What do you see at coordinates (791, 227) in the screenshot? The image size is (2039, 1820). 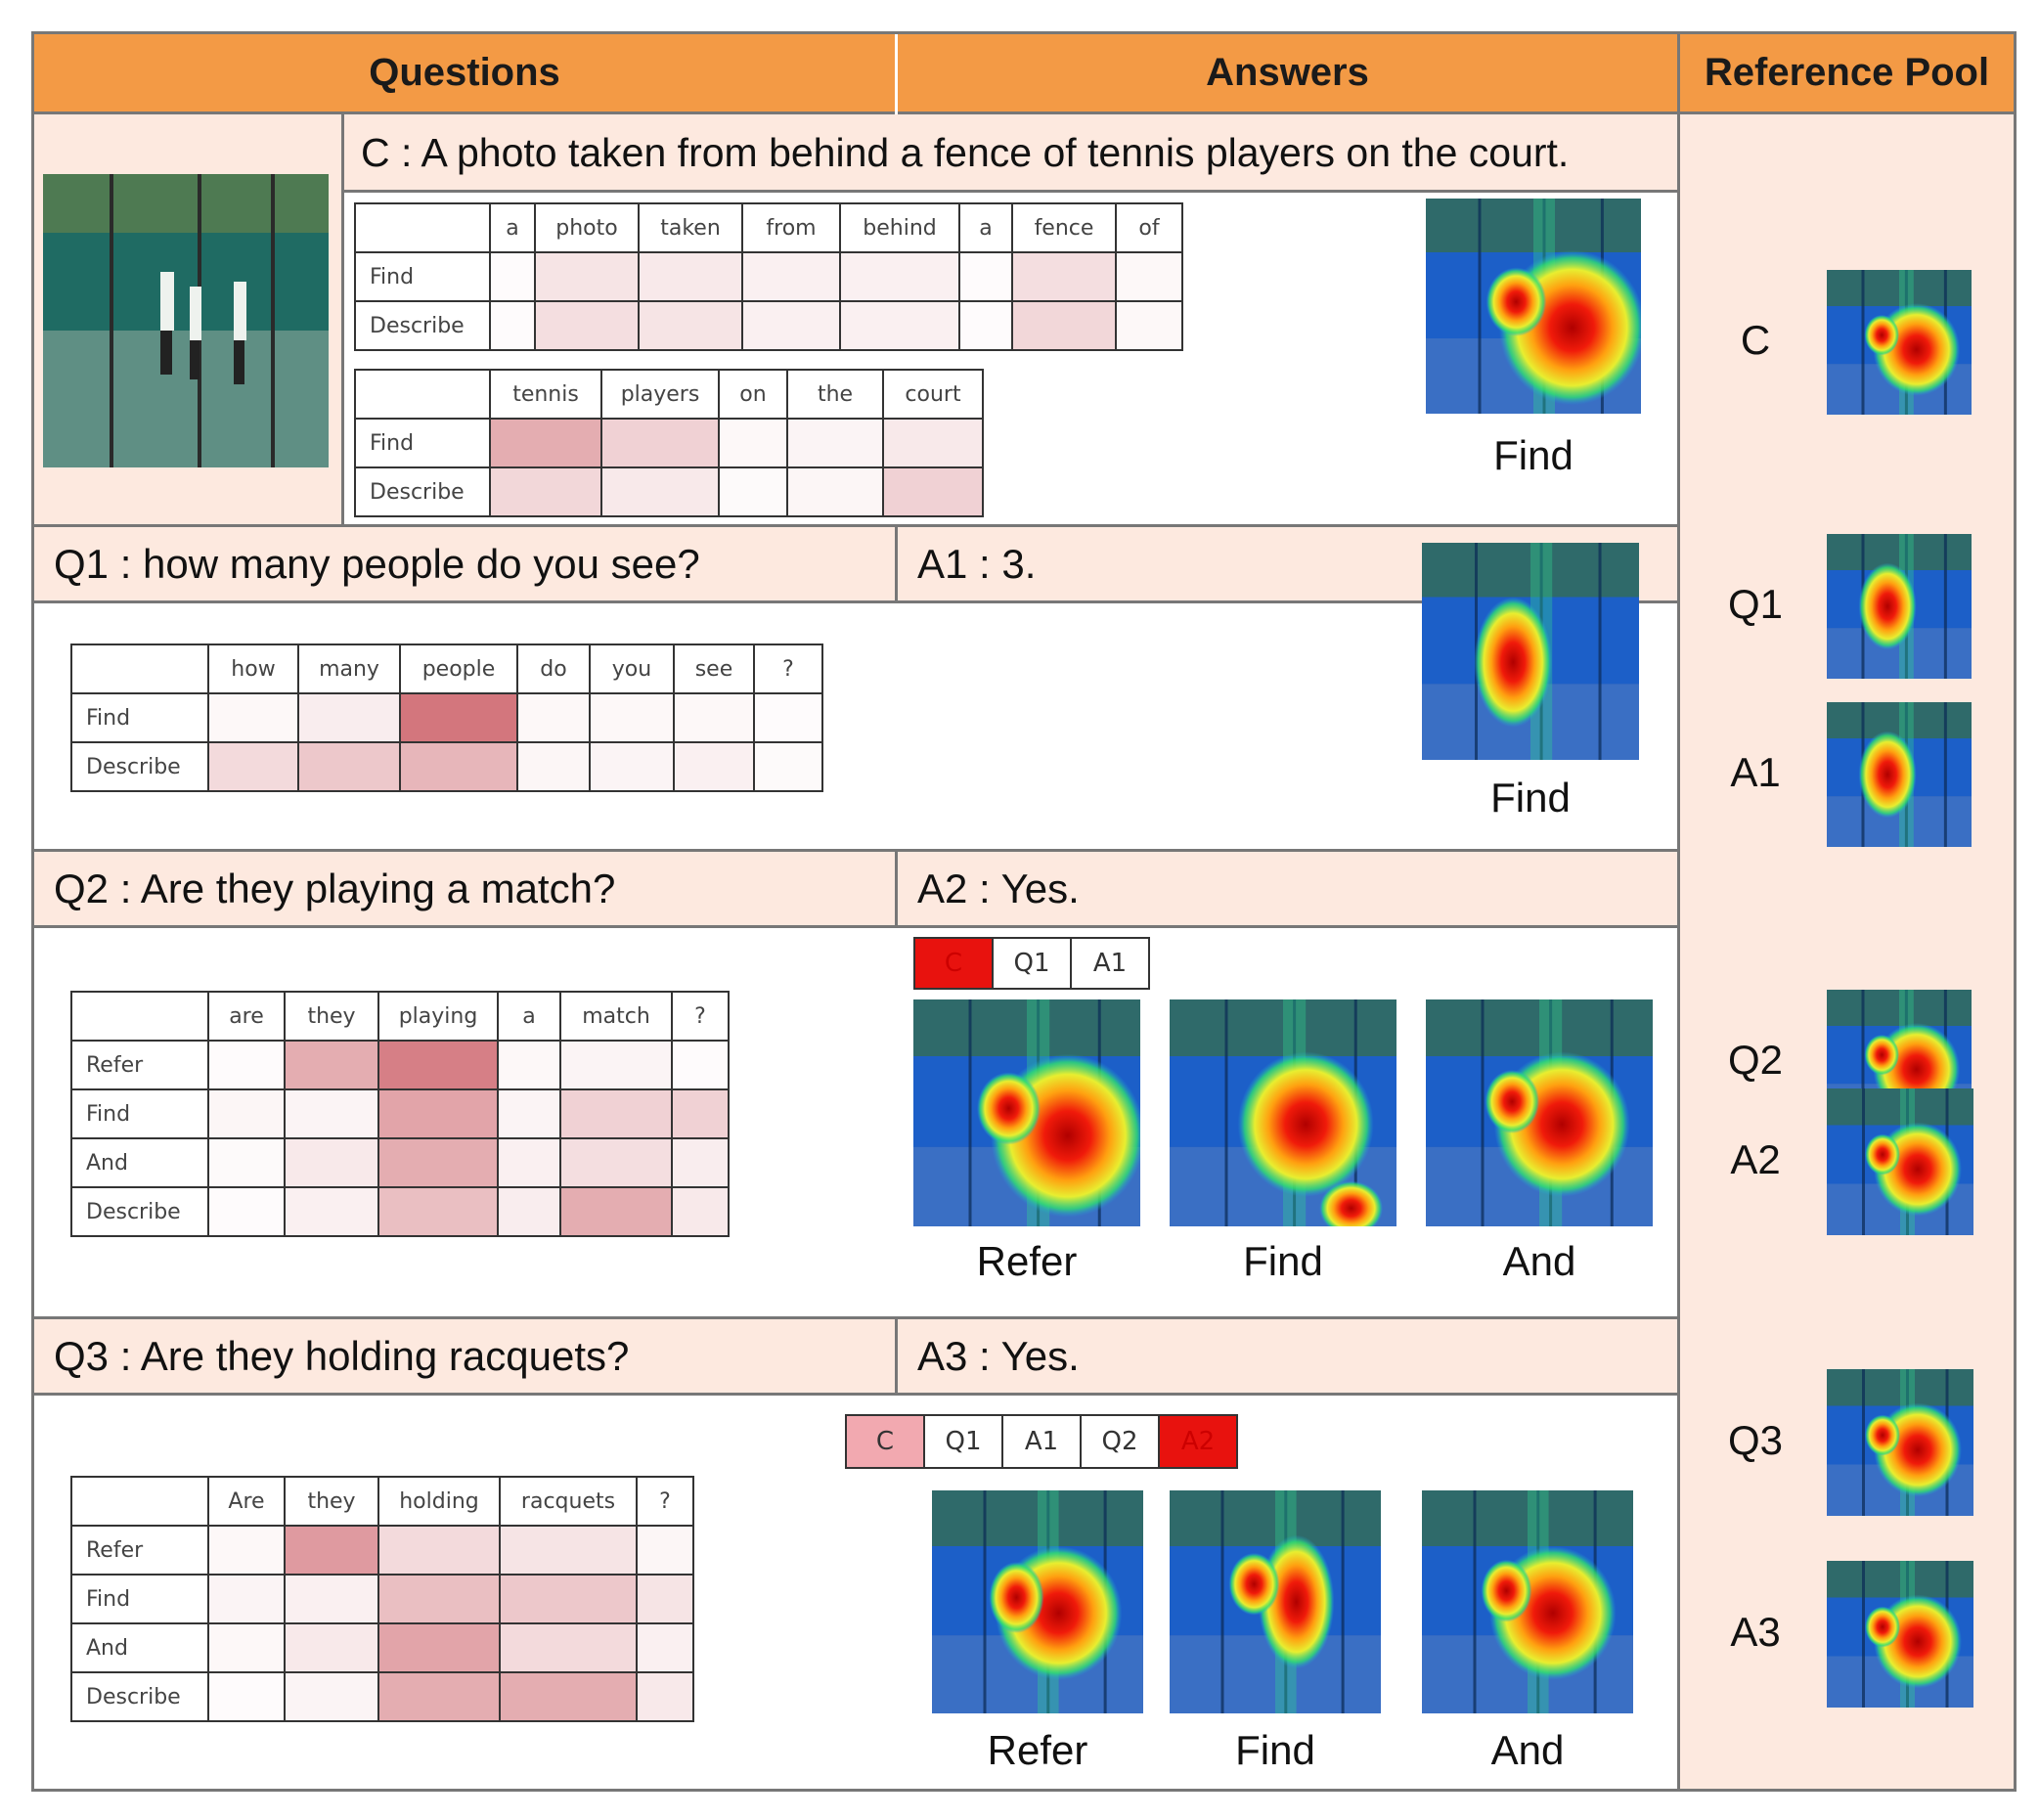 I see `table-column-header: from` at bounding box center [791, 227].